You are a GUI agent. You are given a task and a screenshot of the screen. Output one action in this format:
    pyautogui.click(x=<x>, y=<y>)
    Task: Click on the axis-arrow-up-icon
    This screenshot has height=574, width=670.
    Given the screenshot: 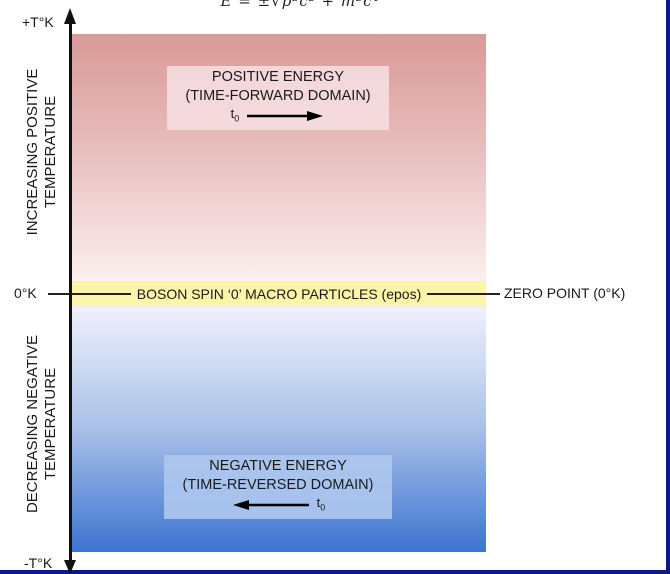 What is the action you would take?
    pyautogui.click(x=70, y=16)
    